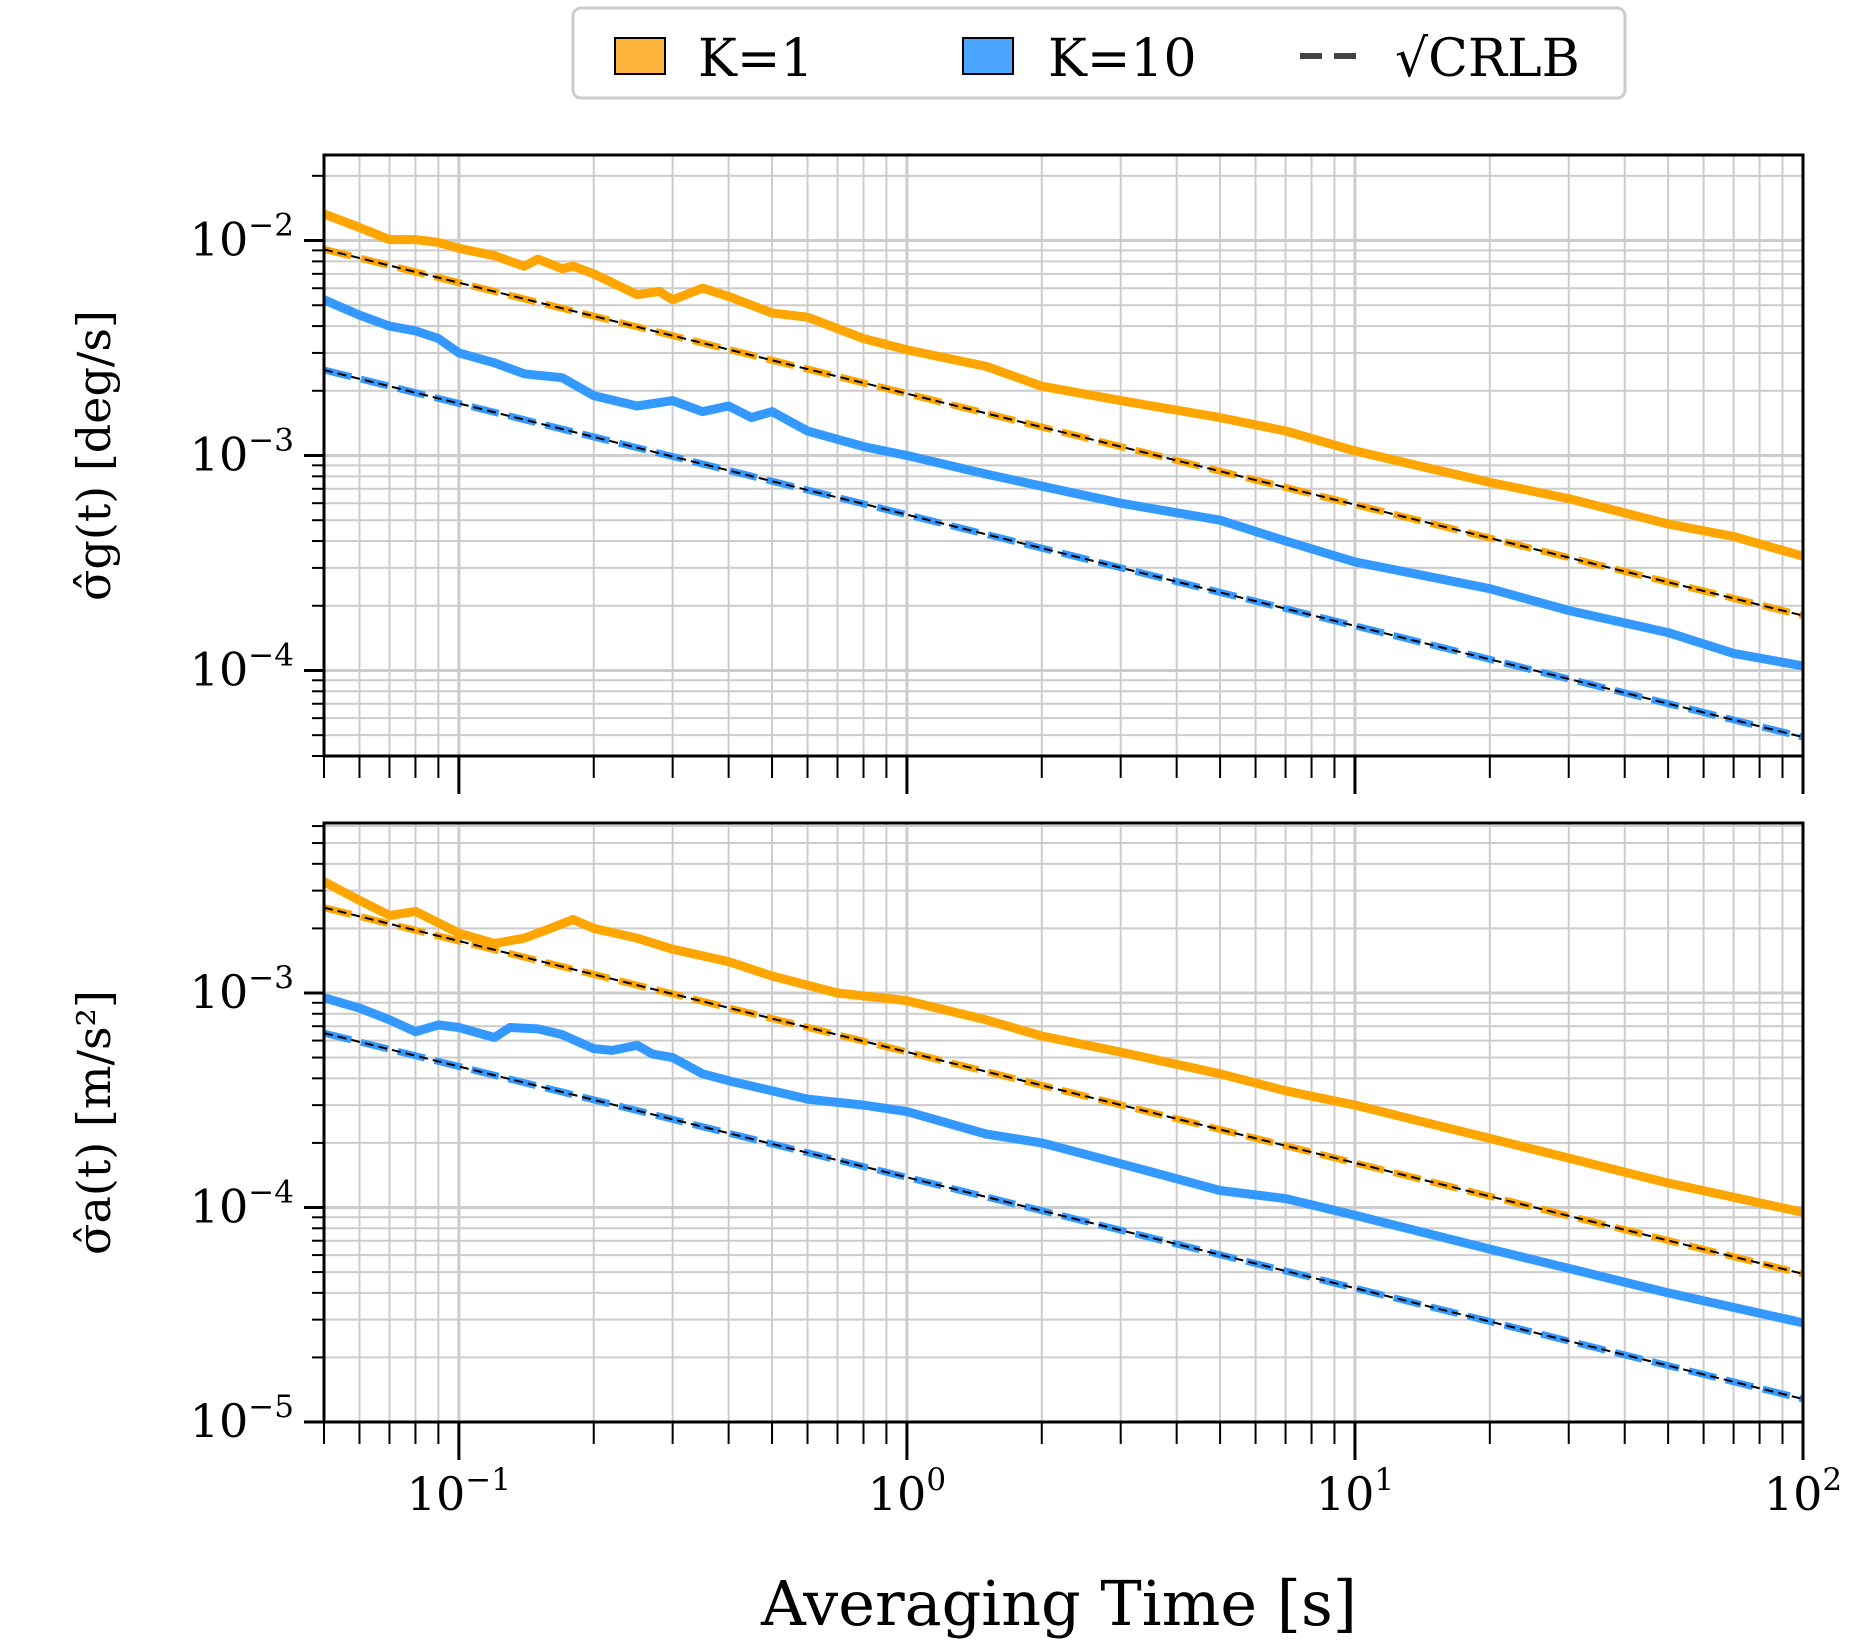  What do you see at coordinates (94, 1122) in the screenshot?
I see `y-axis-label: σ̂a(t) [m/s²]` at bounding box center [94, 1122].